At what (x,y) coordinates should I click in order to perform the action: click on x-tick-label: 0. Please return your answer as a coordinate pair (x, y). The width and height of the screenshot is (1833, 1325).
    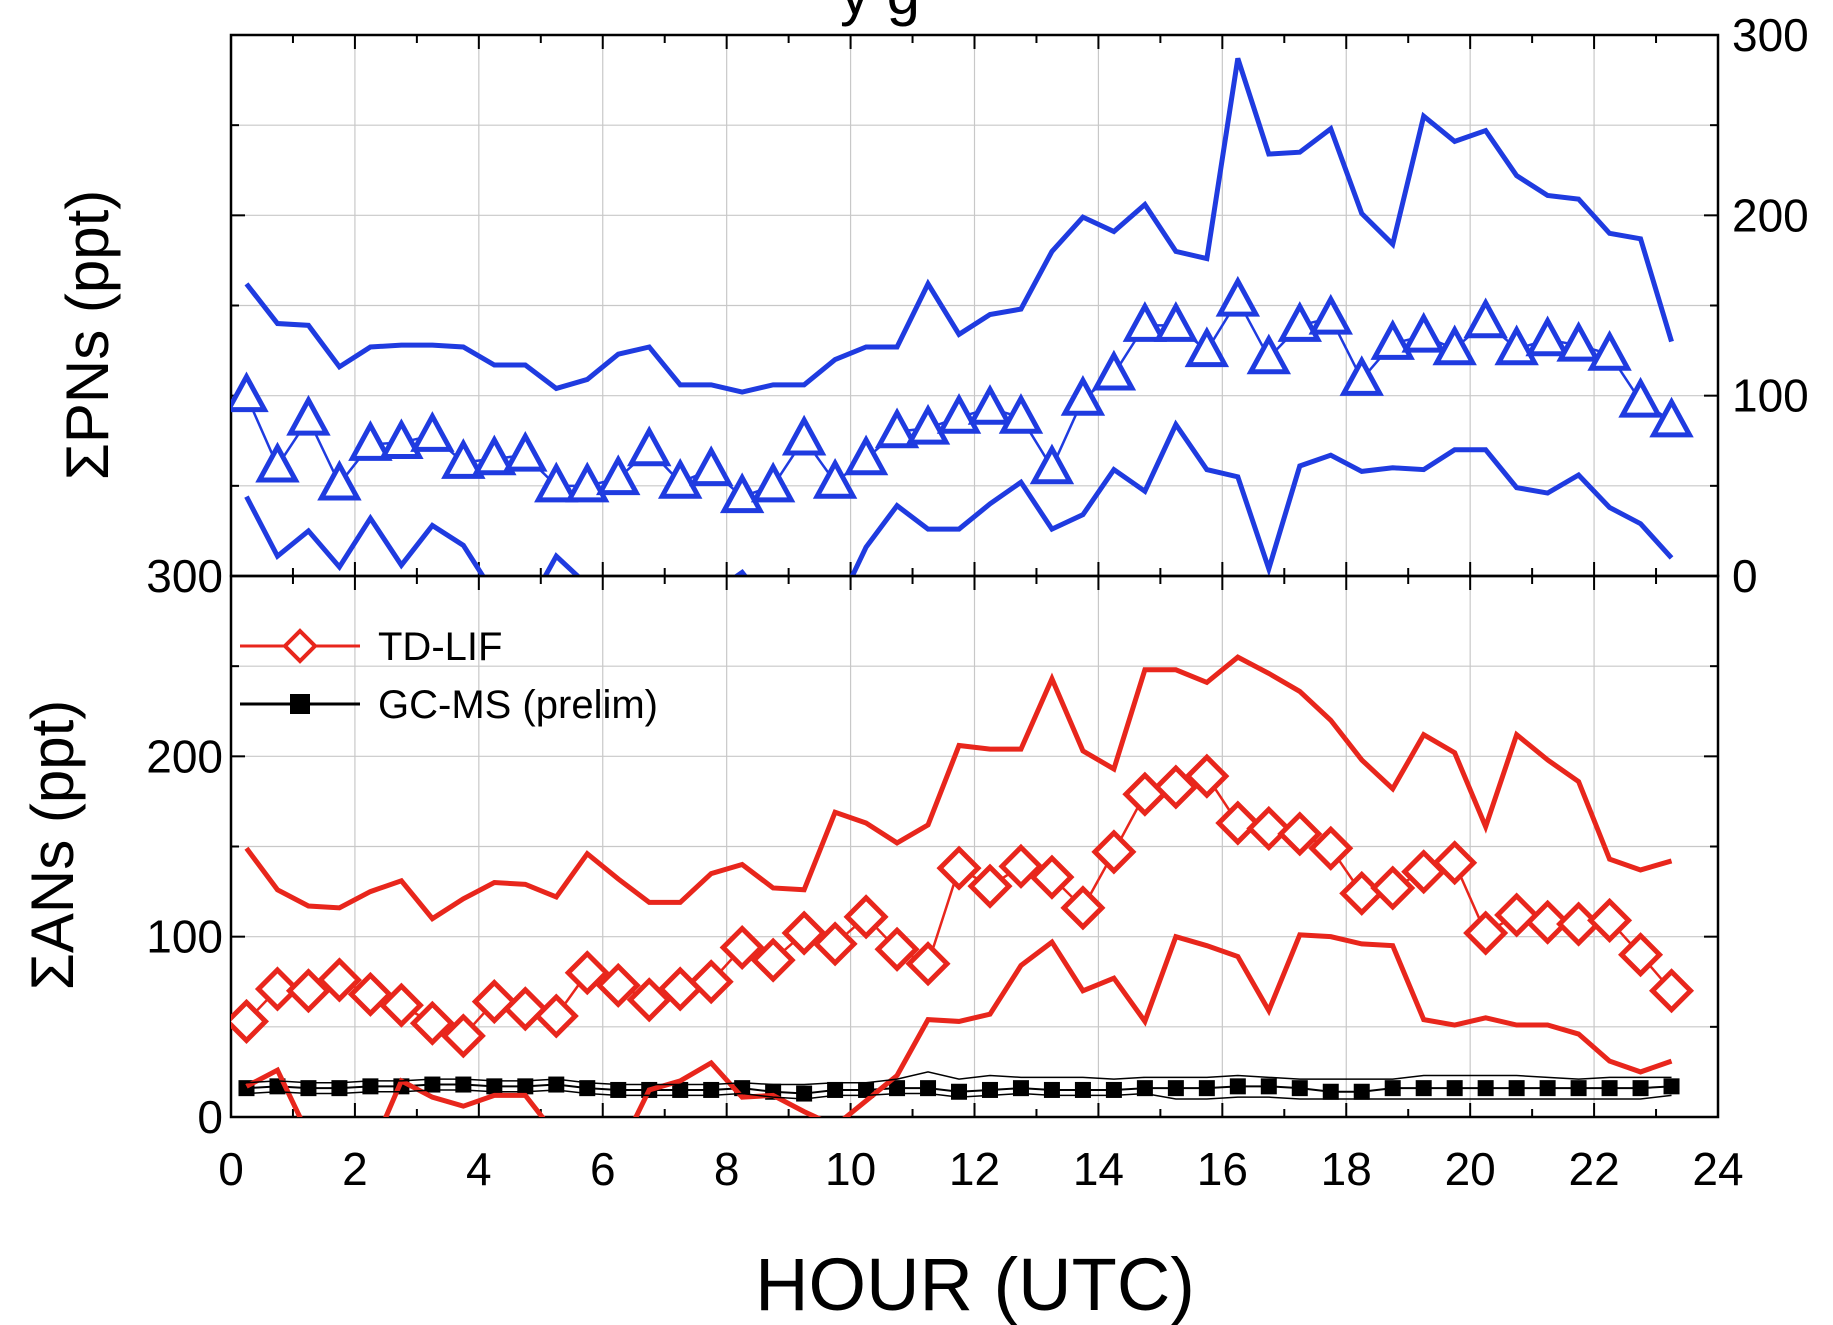
    Looking at the image, I should click on (231, 1169).